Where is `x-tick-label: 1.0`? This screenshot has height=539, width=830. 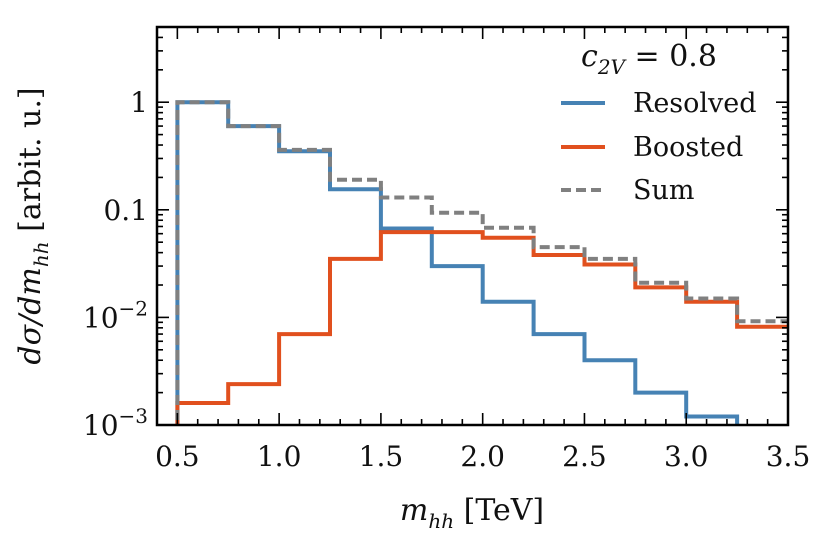 x-tick-label: 1.0 is located at coordinates (279, 456).